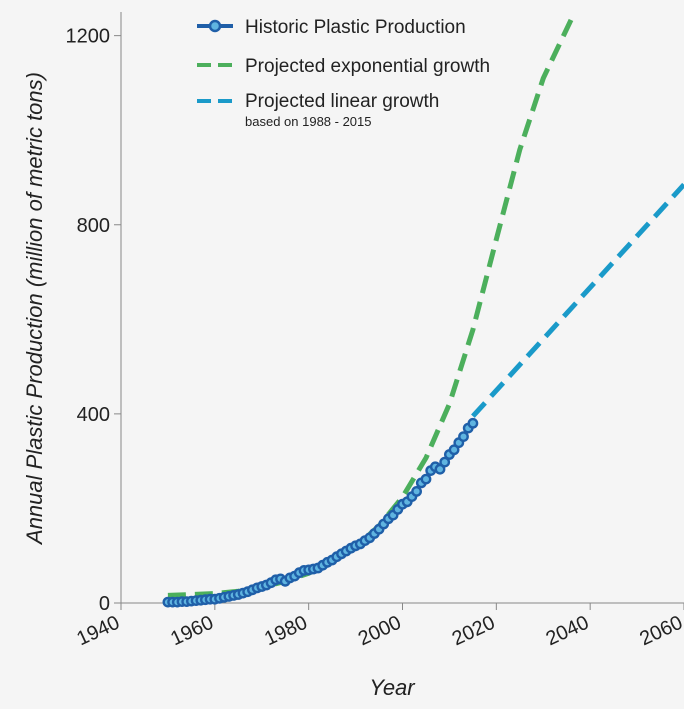 This screenshot has height=709, width=684. Describe the element at coordinates (392, 687) in the screenshot. I see `x-axis-title: Year` at that location.